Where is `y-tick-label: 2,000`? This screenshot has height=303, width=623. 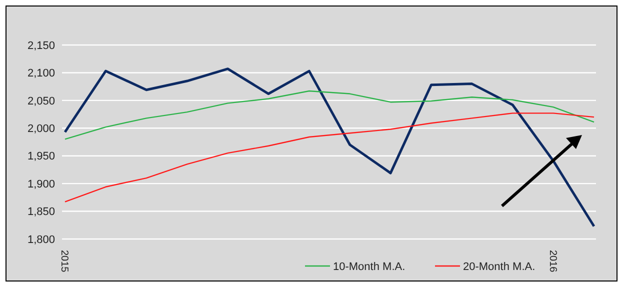
y-tick-label: 2,000 is located at coordinates (41, 128).